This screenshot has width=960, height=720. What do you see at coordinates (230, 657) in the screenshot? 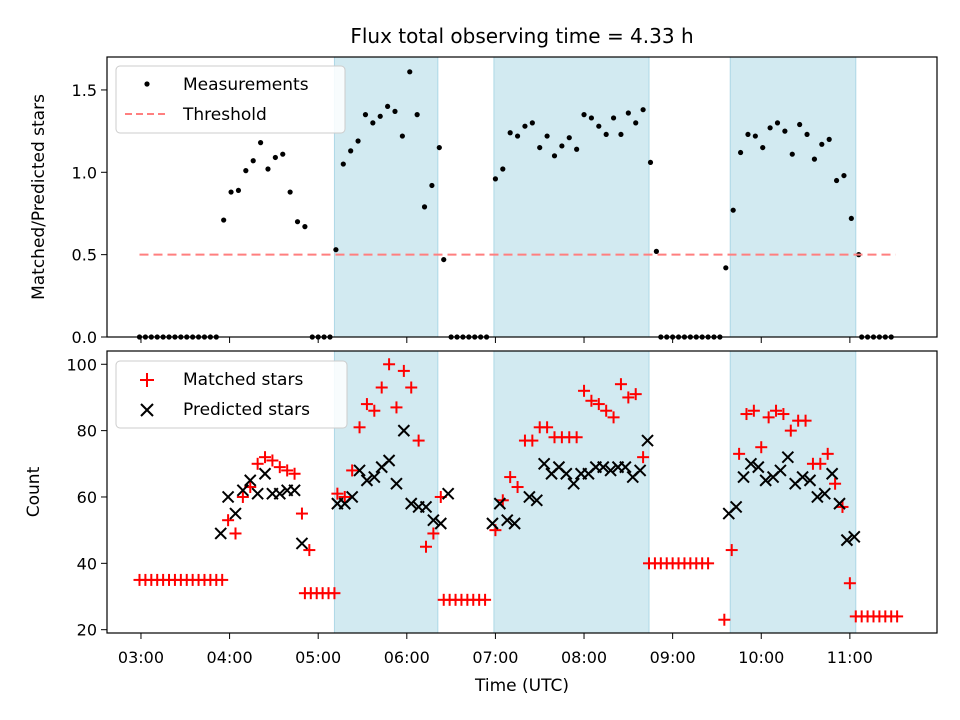
I see `x-tick-label: 04:00` at bounding box center [230, 657].